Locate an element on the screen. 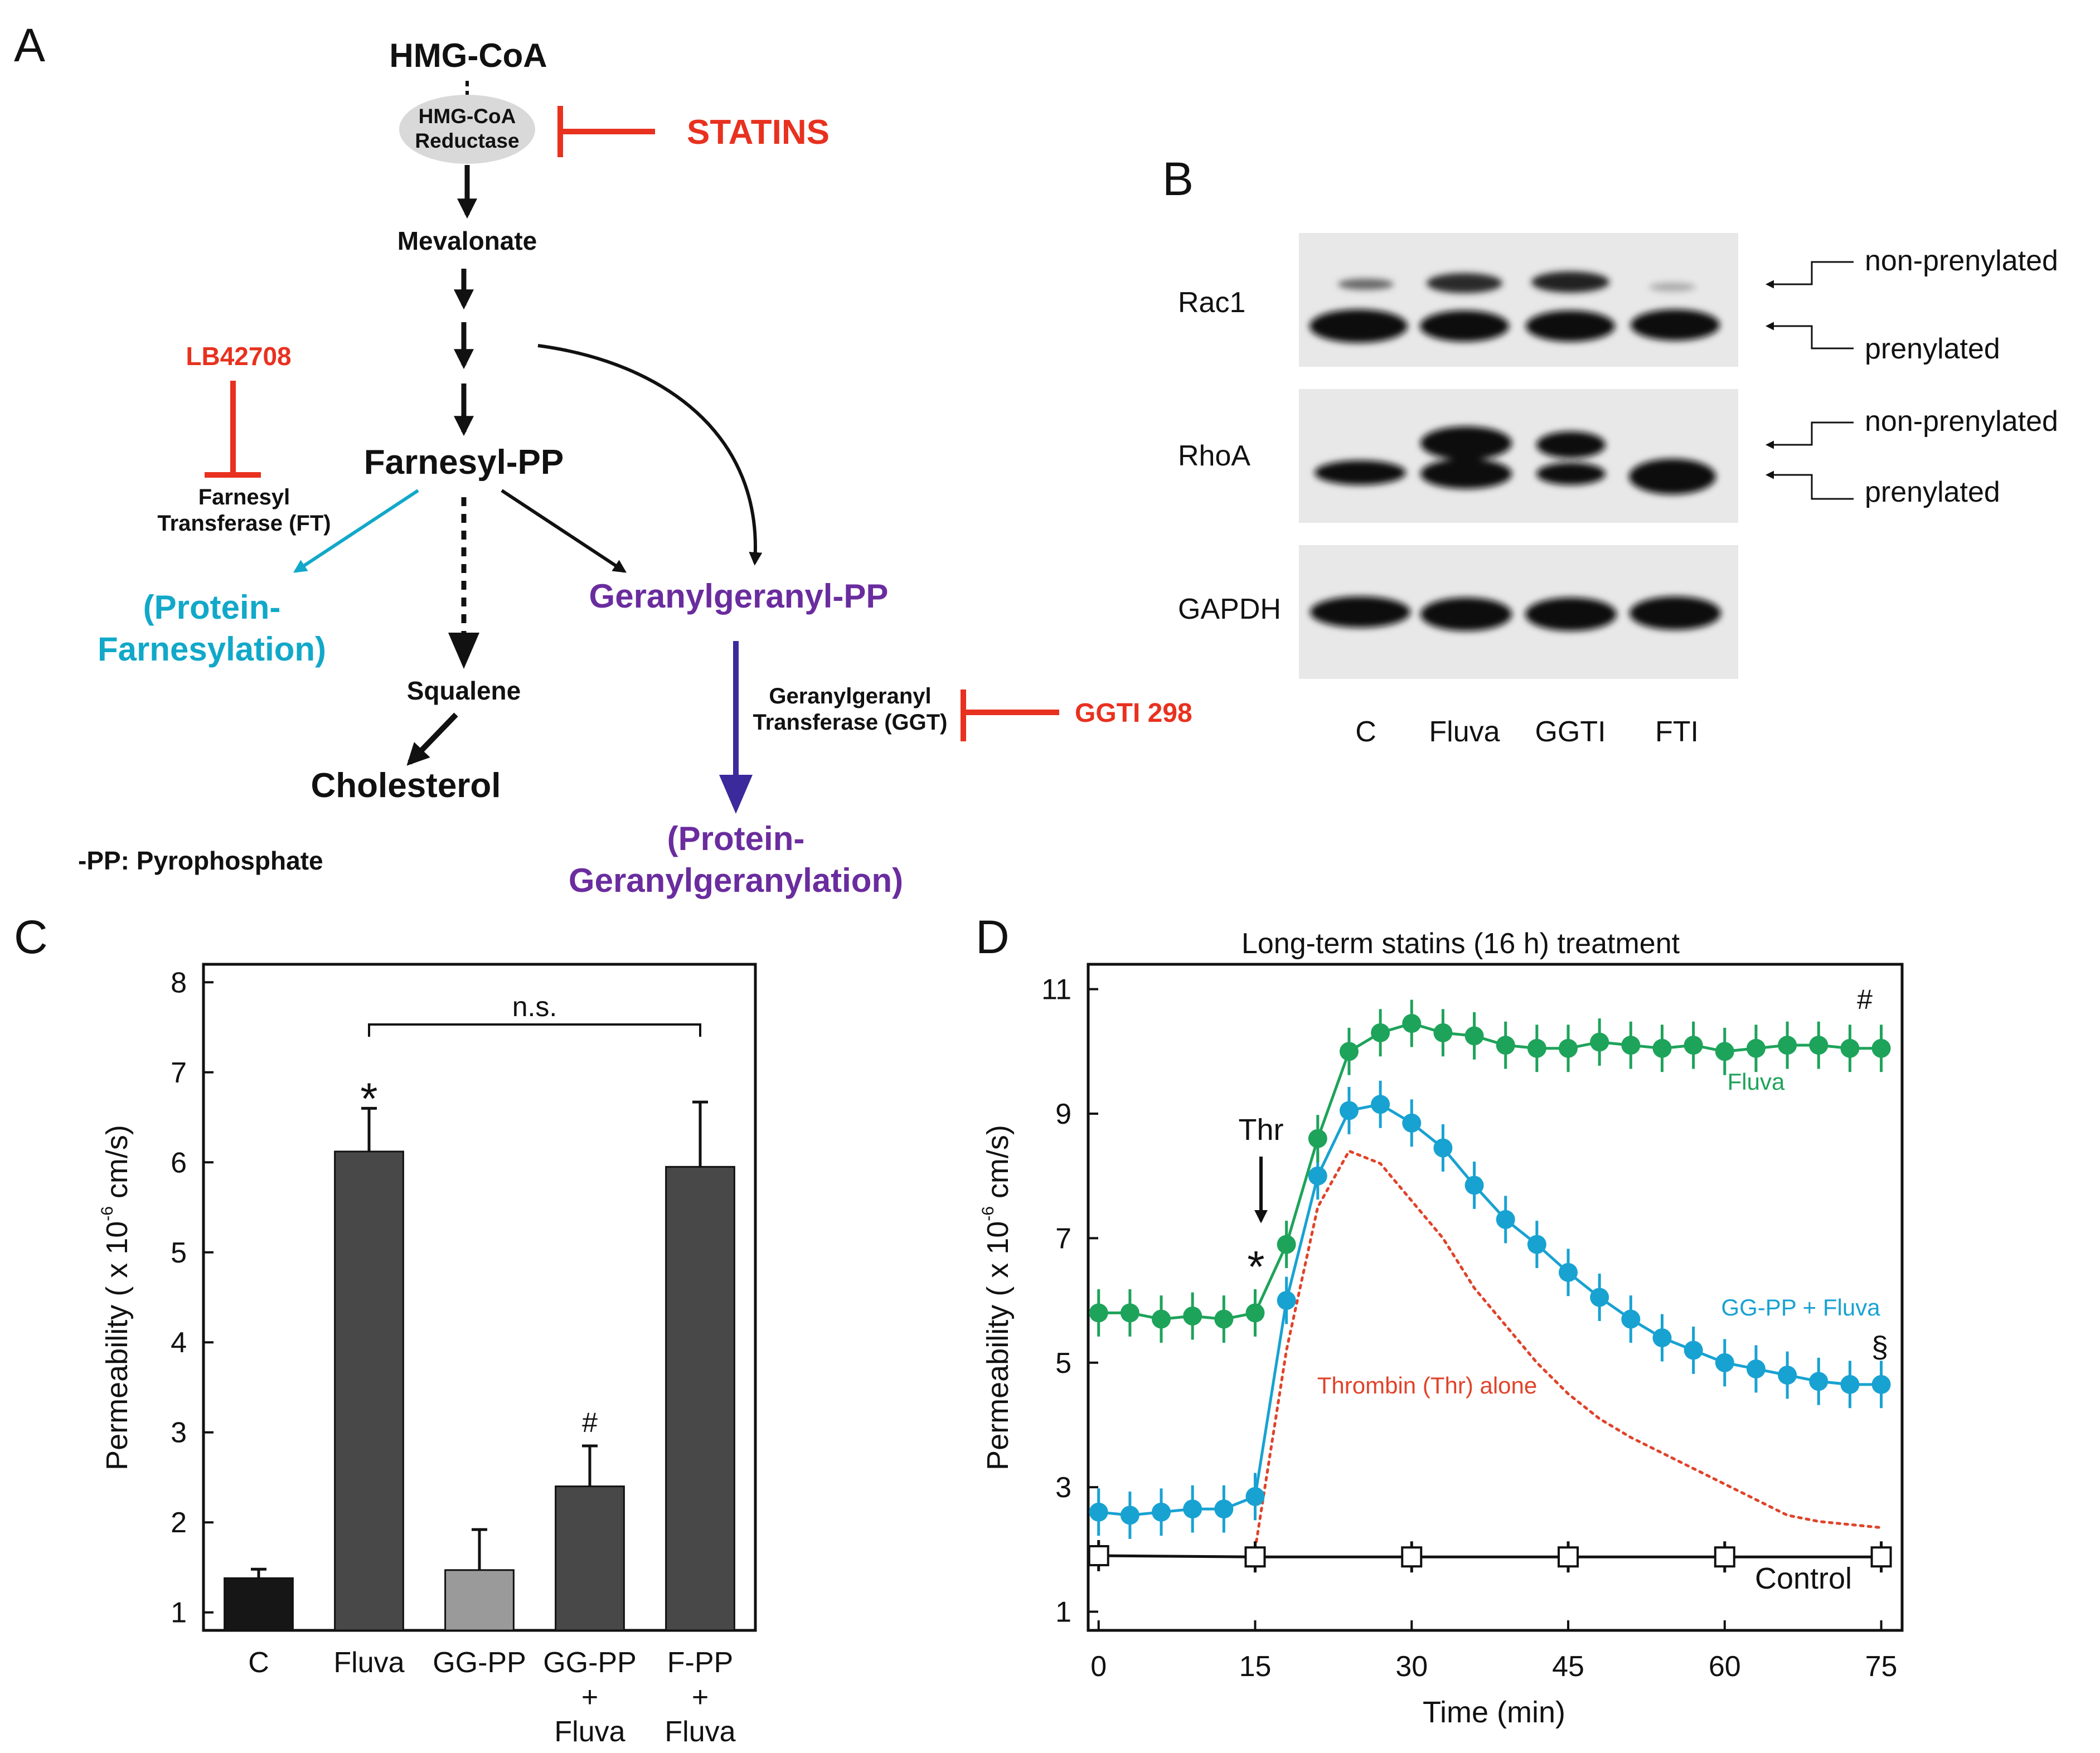  chart-c-bars is located at coordinates (479, 1365).